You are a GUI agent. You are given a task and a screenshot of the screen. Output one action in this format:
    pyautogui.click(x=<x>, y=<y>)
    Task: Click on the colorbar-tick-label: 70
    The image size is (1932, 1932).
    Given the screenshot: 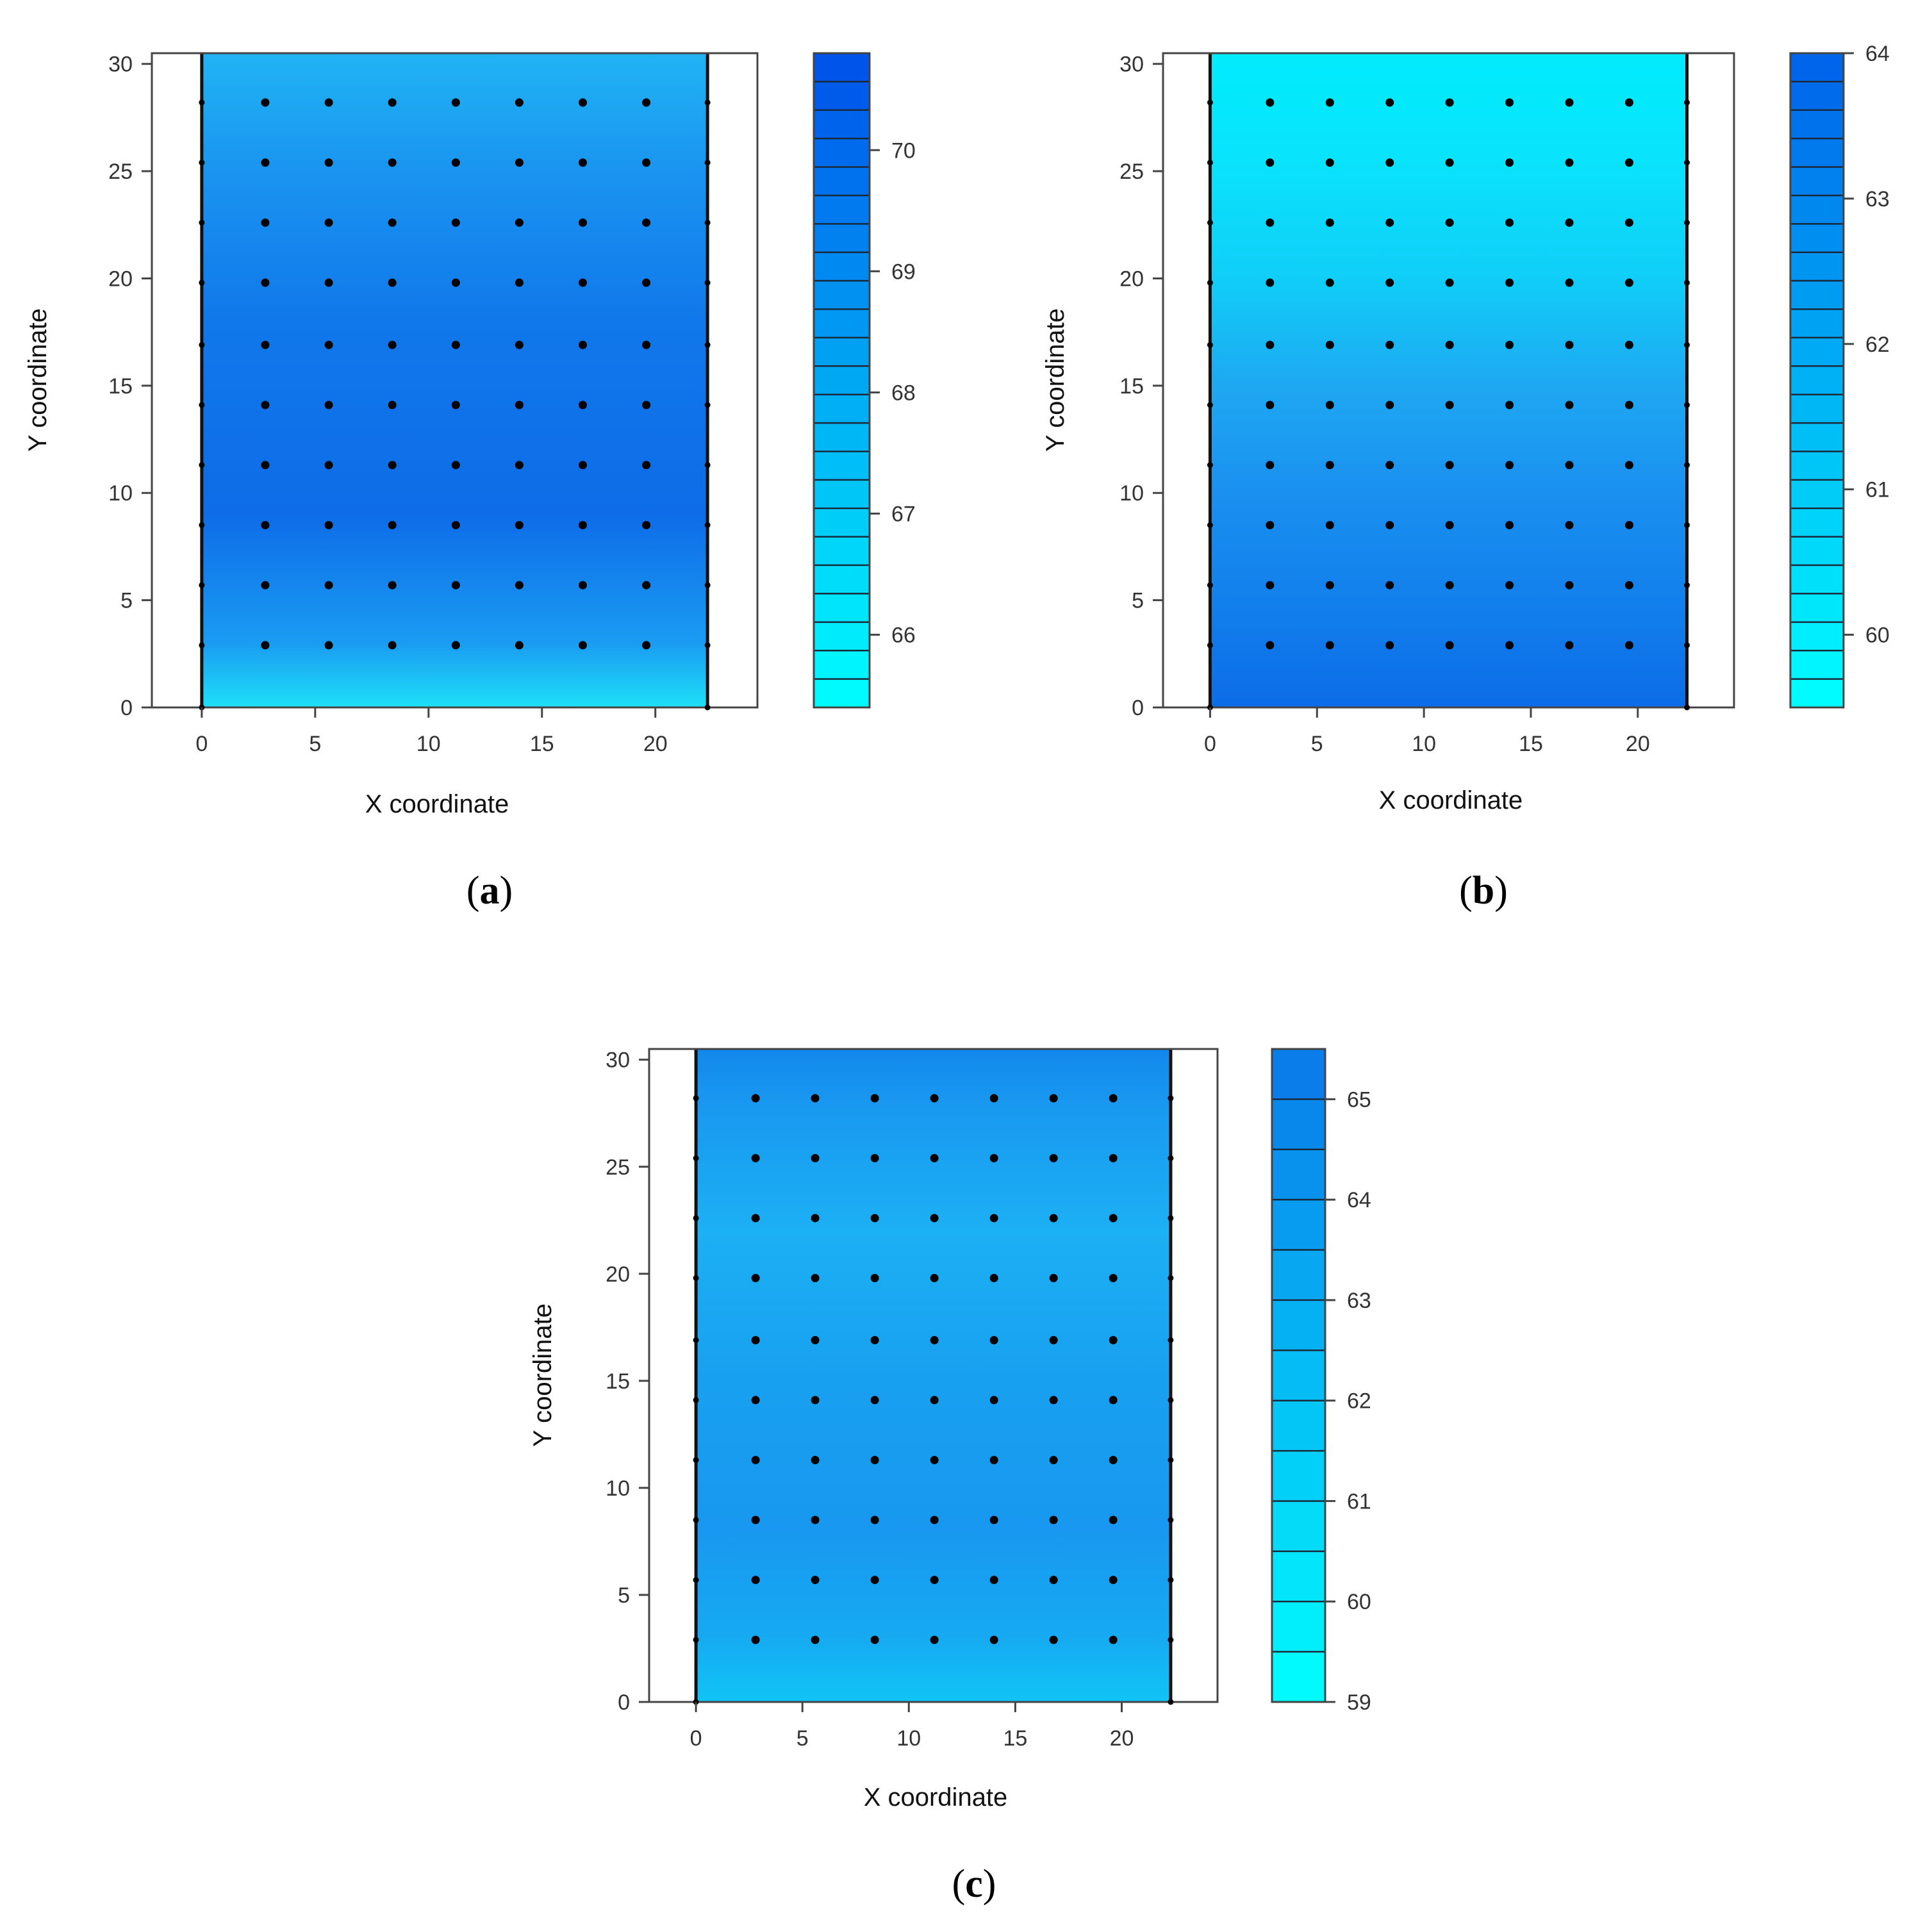 What is the action you would take?
    pyautogui.click(x=903, y=150)
    